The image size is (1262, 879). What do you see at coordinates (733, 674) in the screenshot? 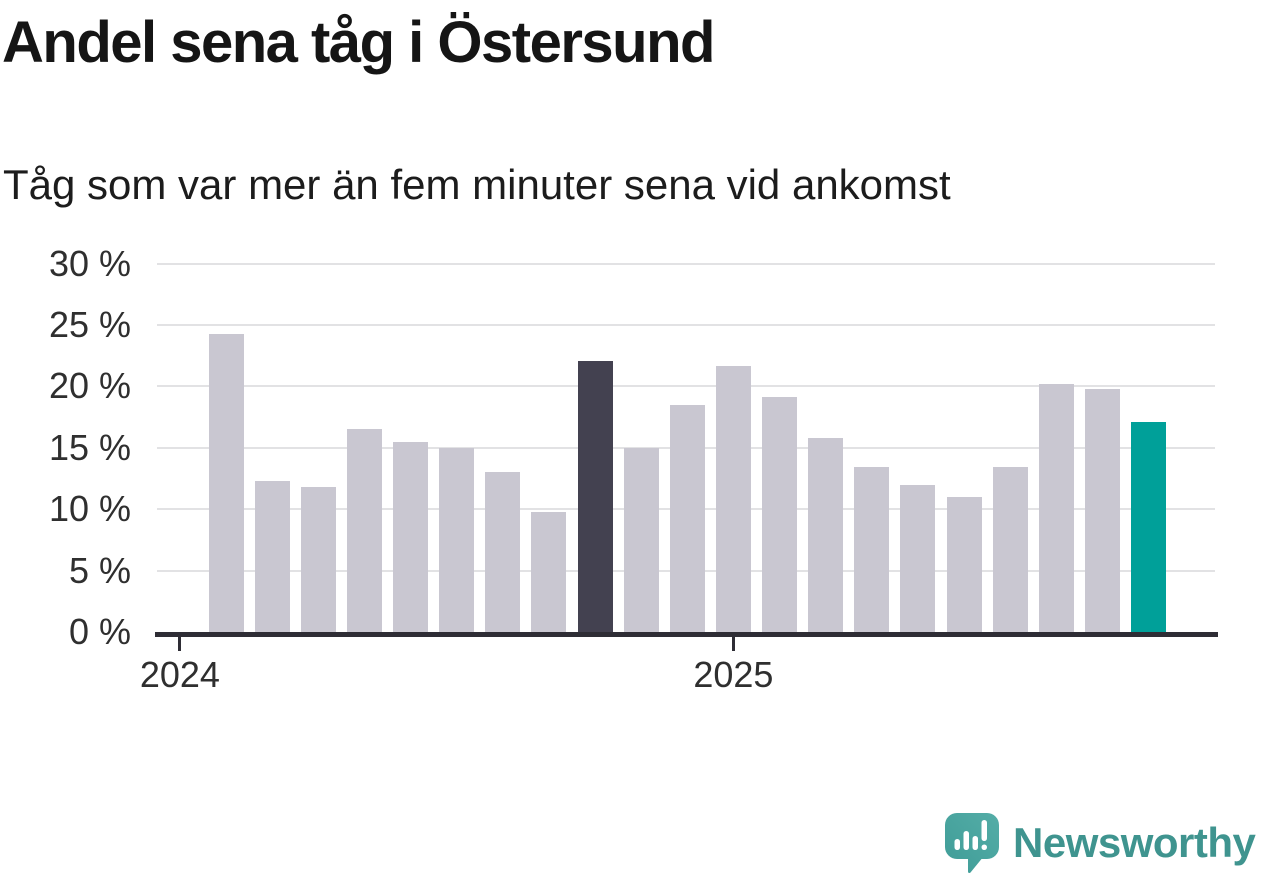
I see `x-axis-label-2025: 2025` at bounding box center [733, 674].